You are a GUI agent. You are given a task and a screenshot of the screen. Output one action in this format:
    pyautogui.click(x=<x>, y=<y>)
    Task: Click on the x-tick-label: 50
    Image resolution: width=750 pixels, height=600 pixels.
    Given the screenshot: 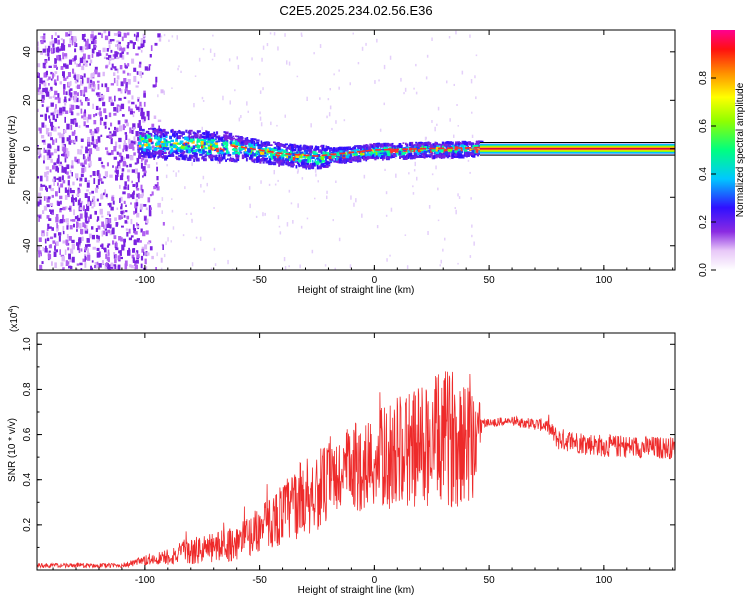 What is the action you would take?
    pyautogui.click(x=490, y=280)
    